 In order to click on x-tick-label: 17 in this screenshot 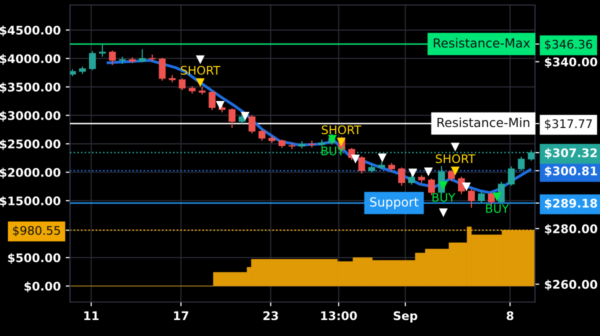, I will do `click(181, 315)`.